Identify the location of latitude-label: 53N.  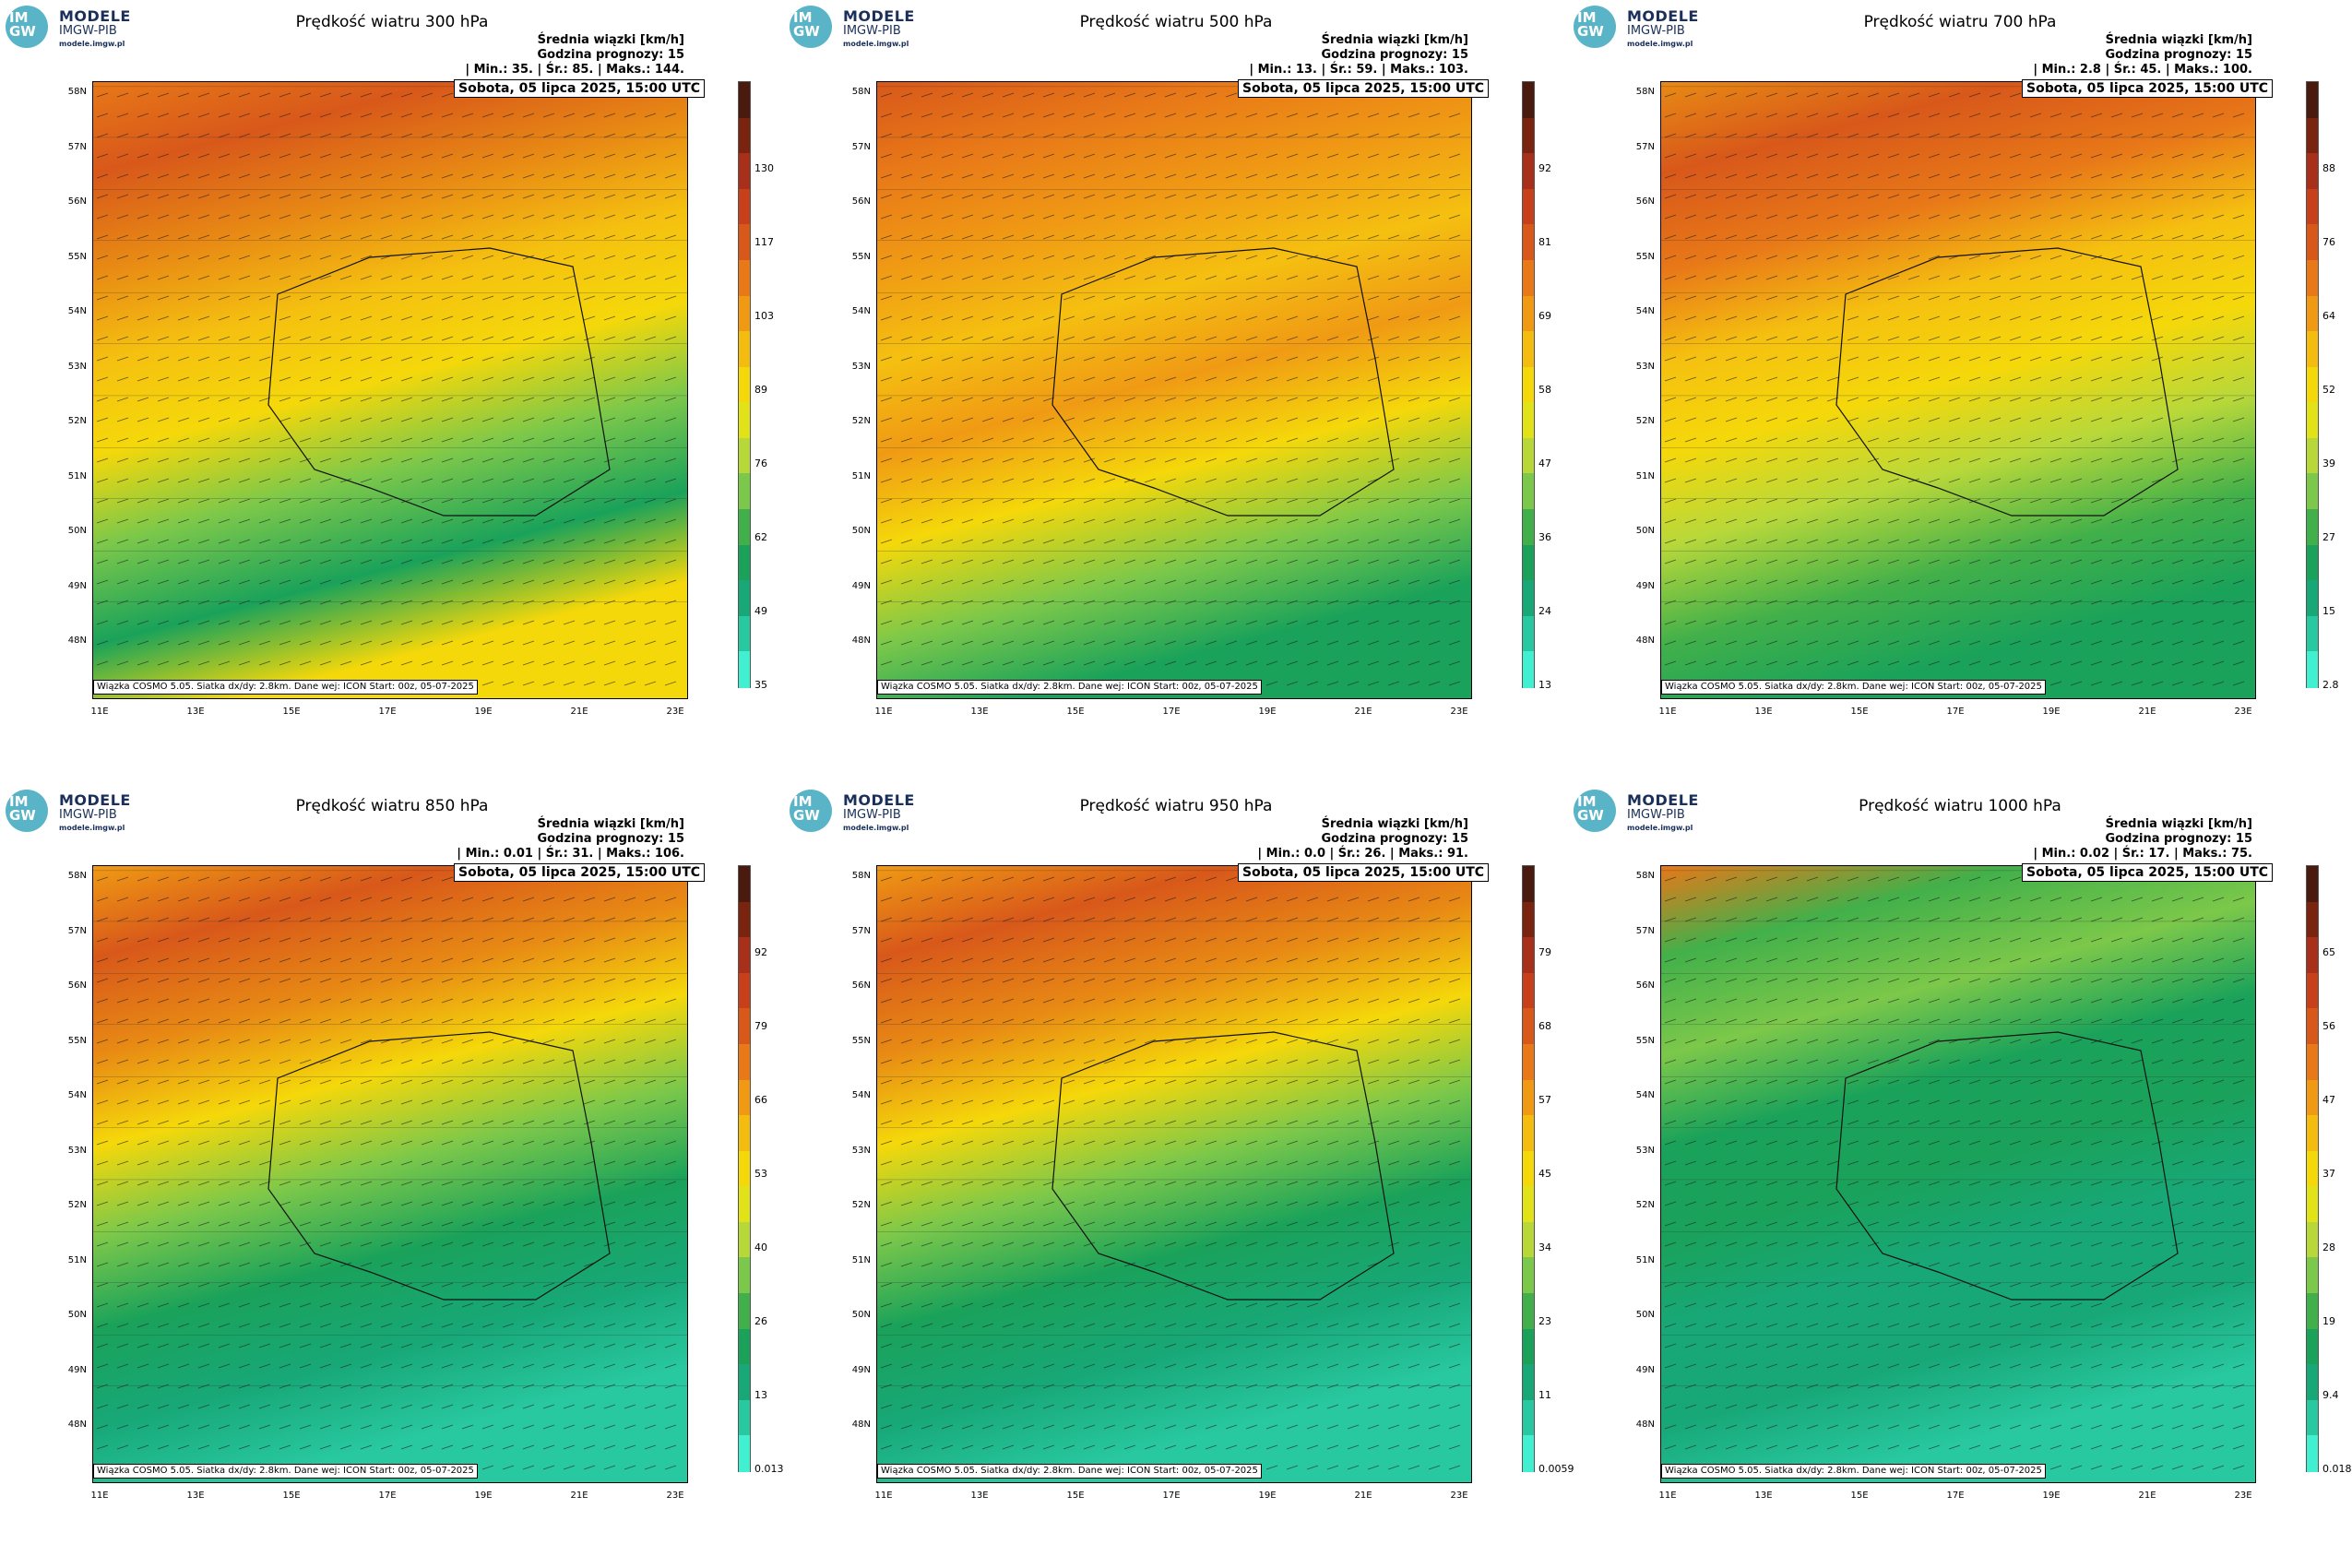
(861, 1150).